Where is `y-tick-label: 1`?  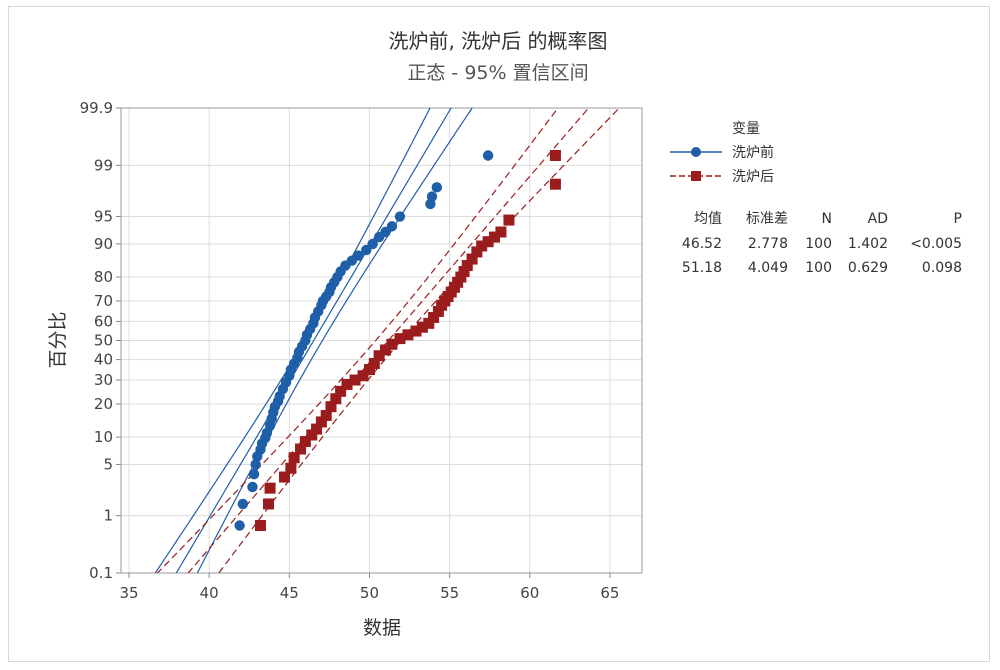 y-tick-label: 1 is located at coordinates (108, 516).